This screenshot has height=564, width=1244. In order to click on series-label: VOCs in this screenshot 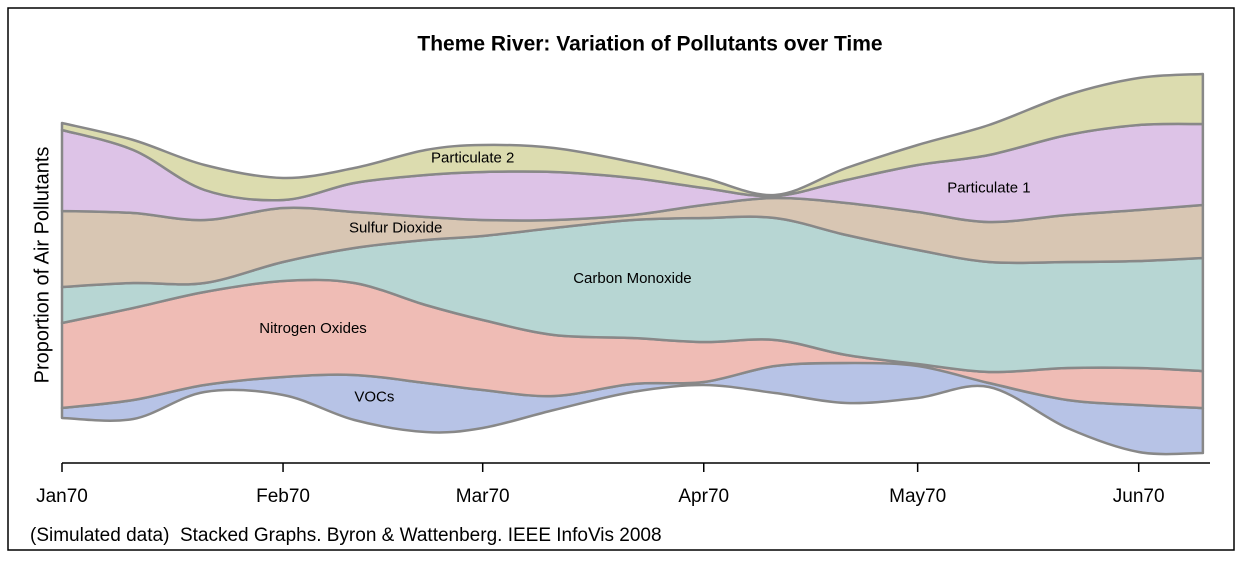, I will do `click(374, 396)`.